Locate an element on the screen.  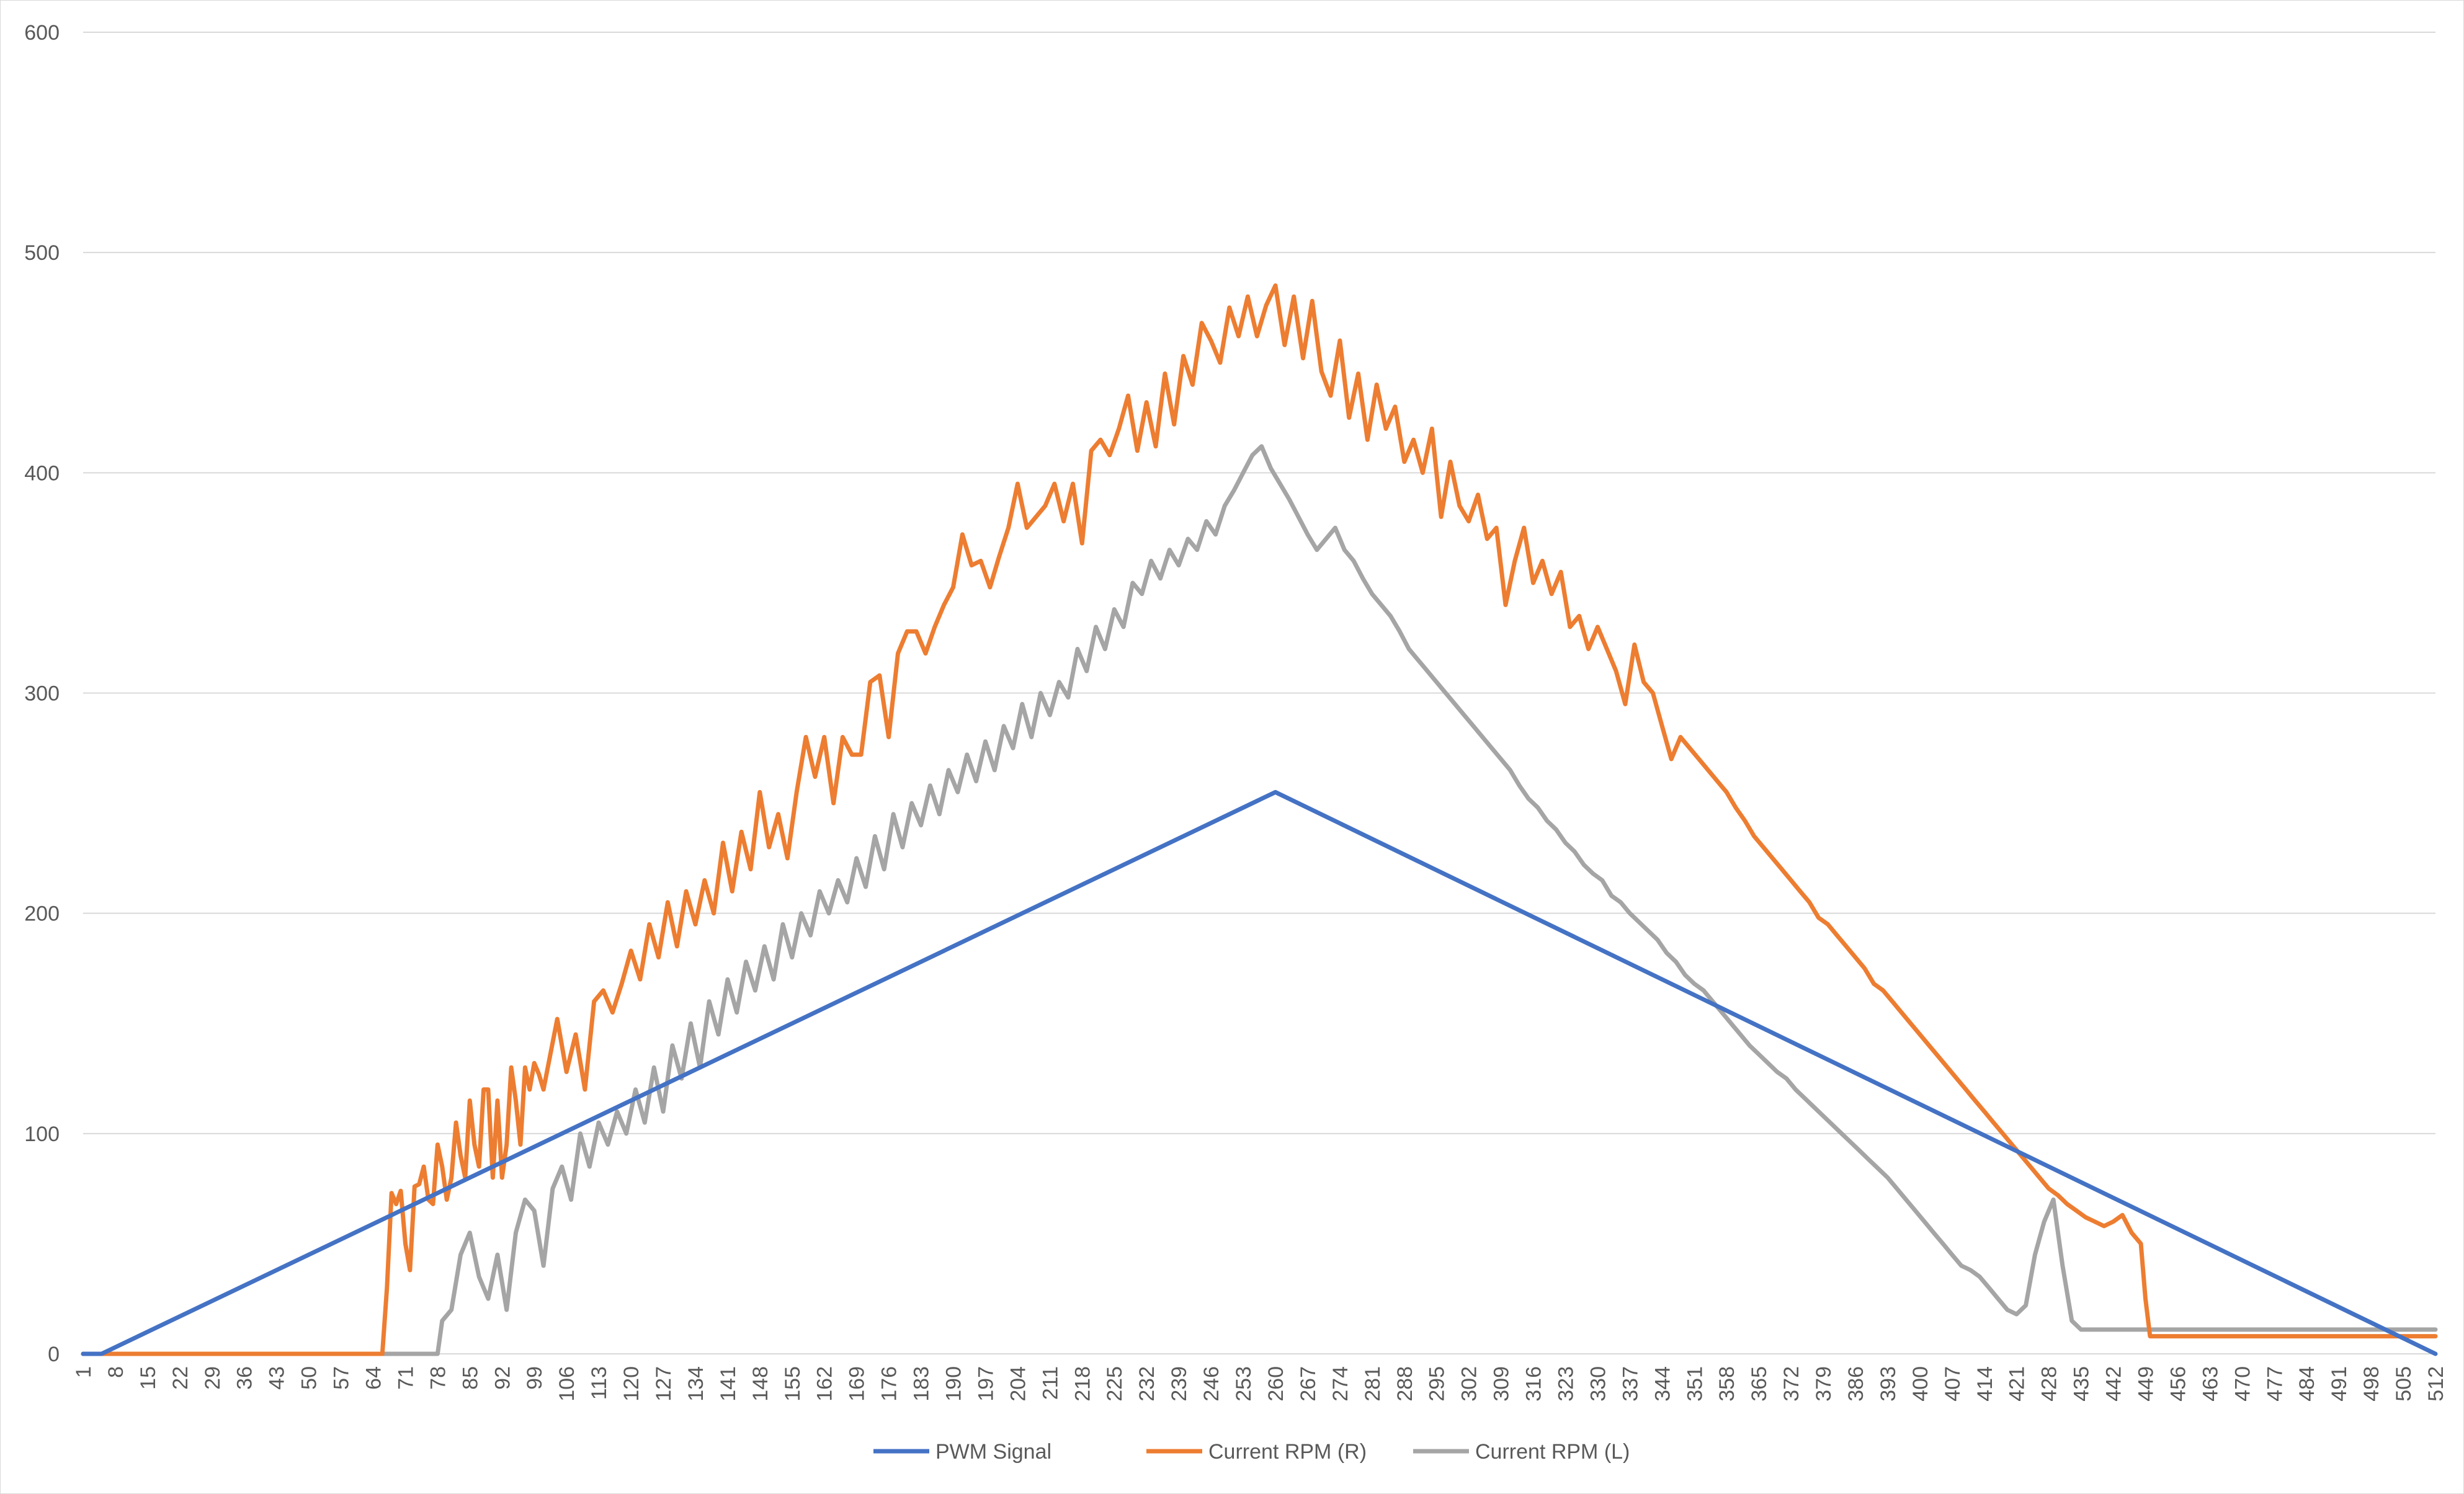
x-tick-label: 204 is located at coordinates (1018, 1384).